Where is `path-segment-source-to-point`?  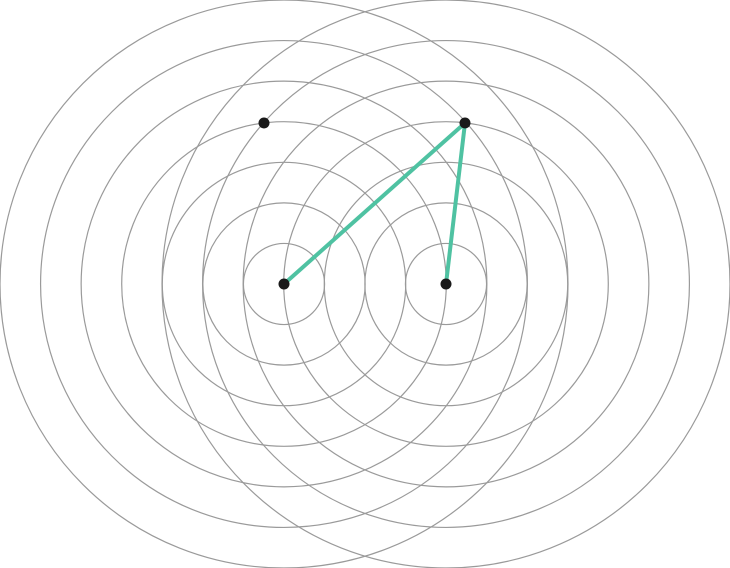
path-segment-source-to-point is located at coordinates (374, 203).